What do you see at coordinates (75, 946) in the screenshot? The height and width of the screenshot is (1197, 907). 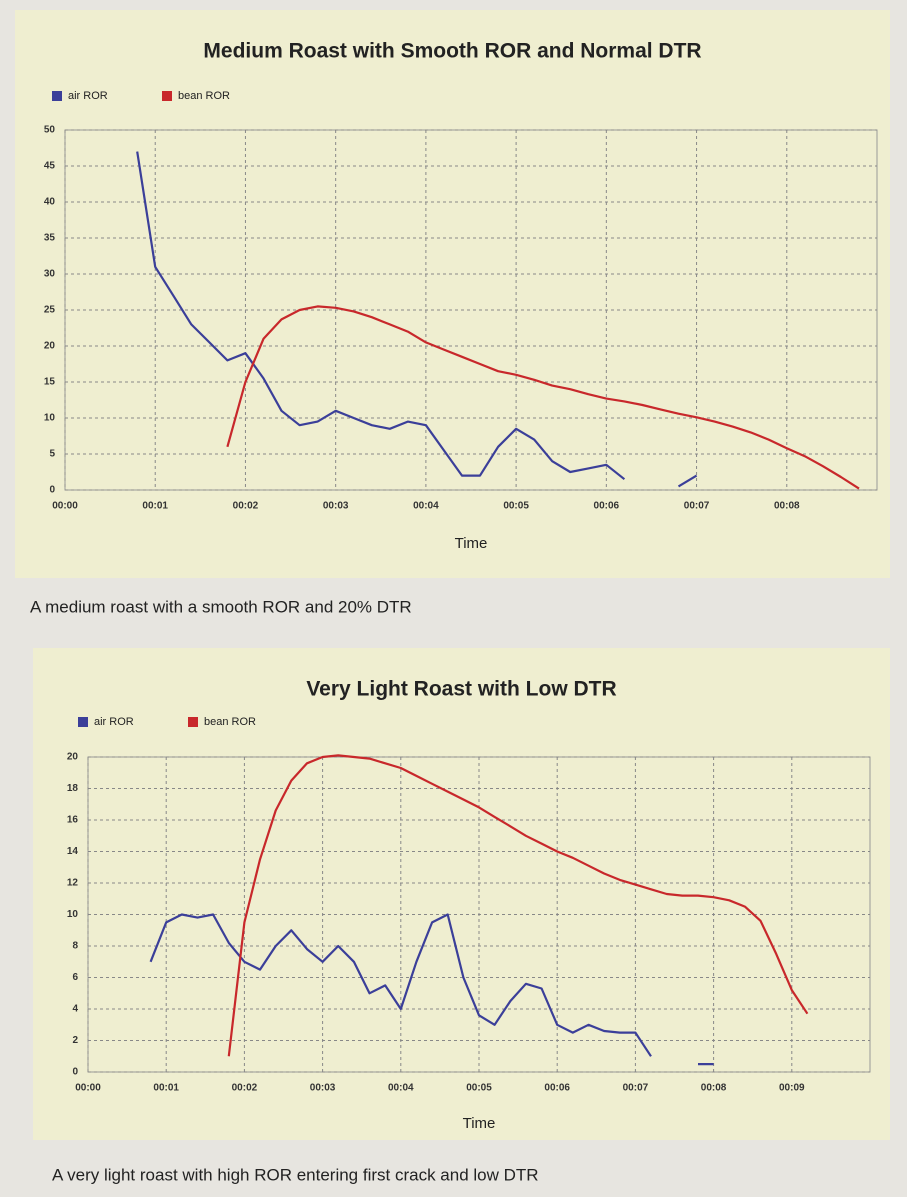 I see `y-tick-label: 8` at bounding box center [75, 946].